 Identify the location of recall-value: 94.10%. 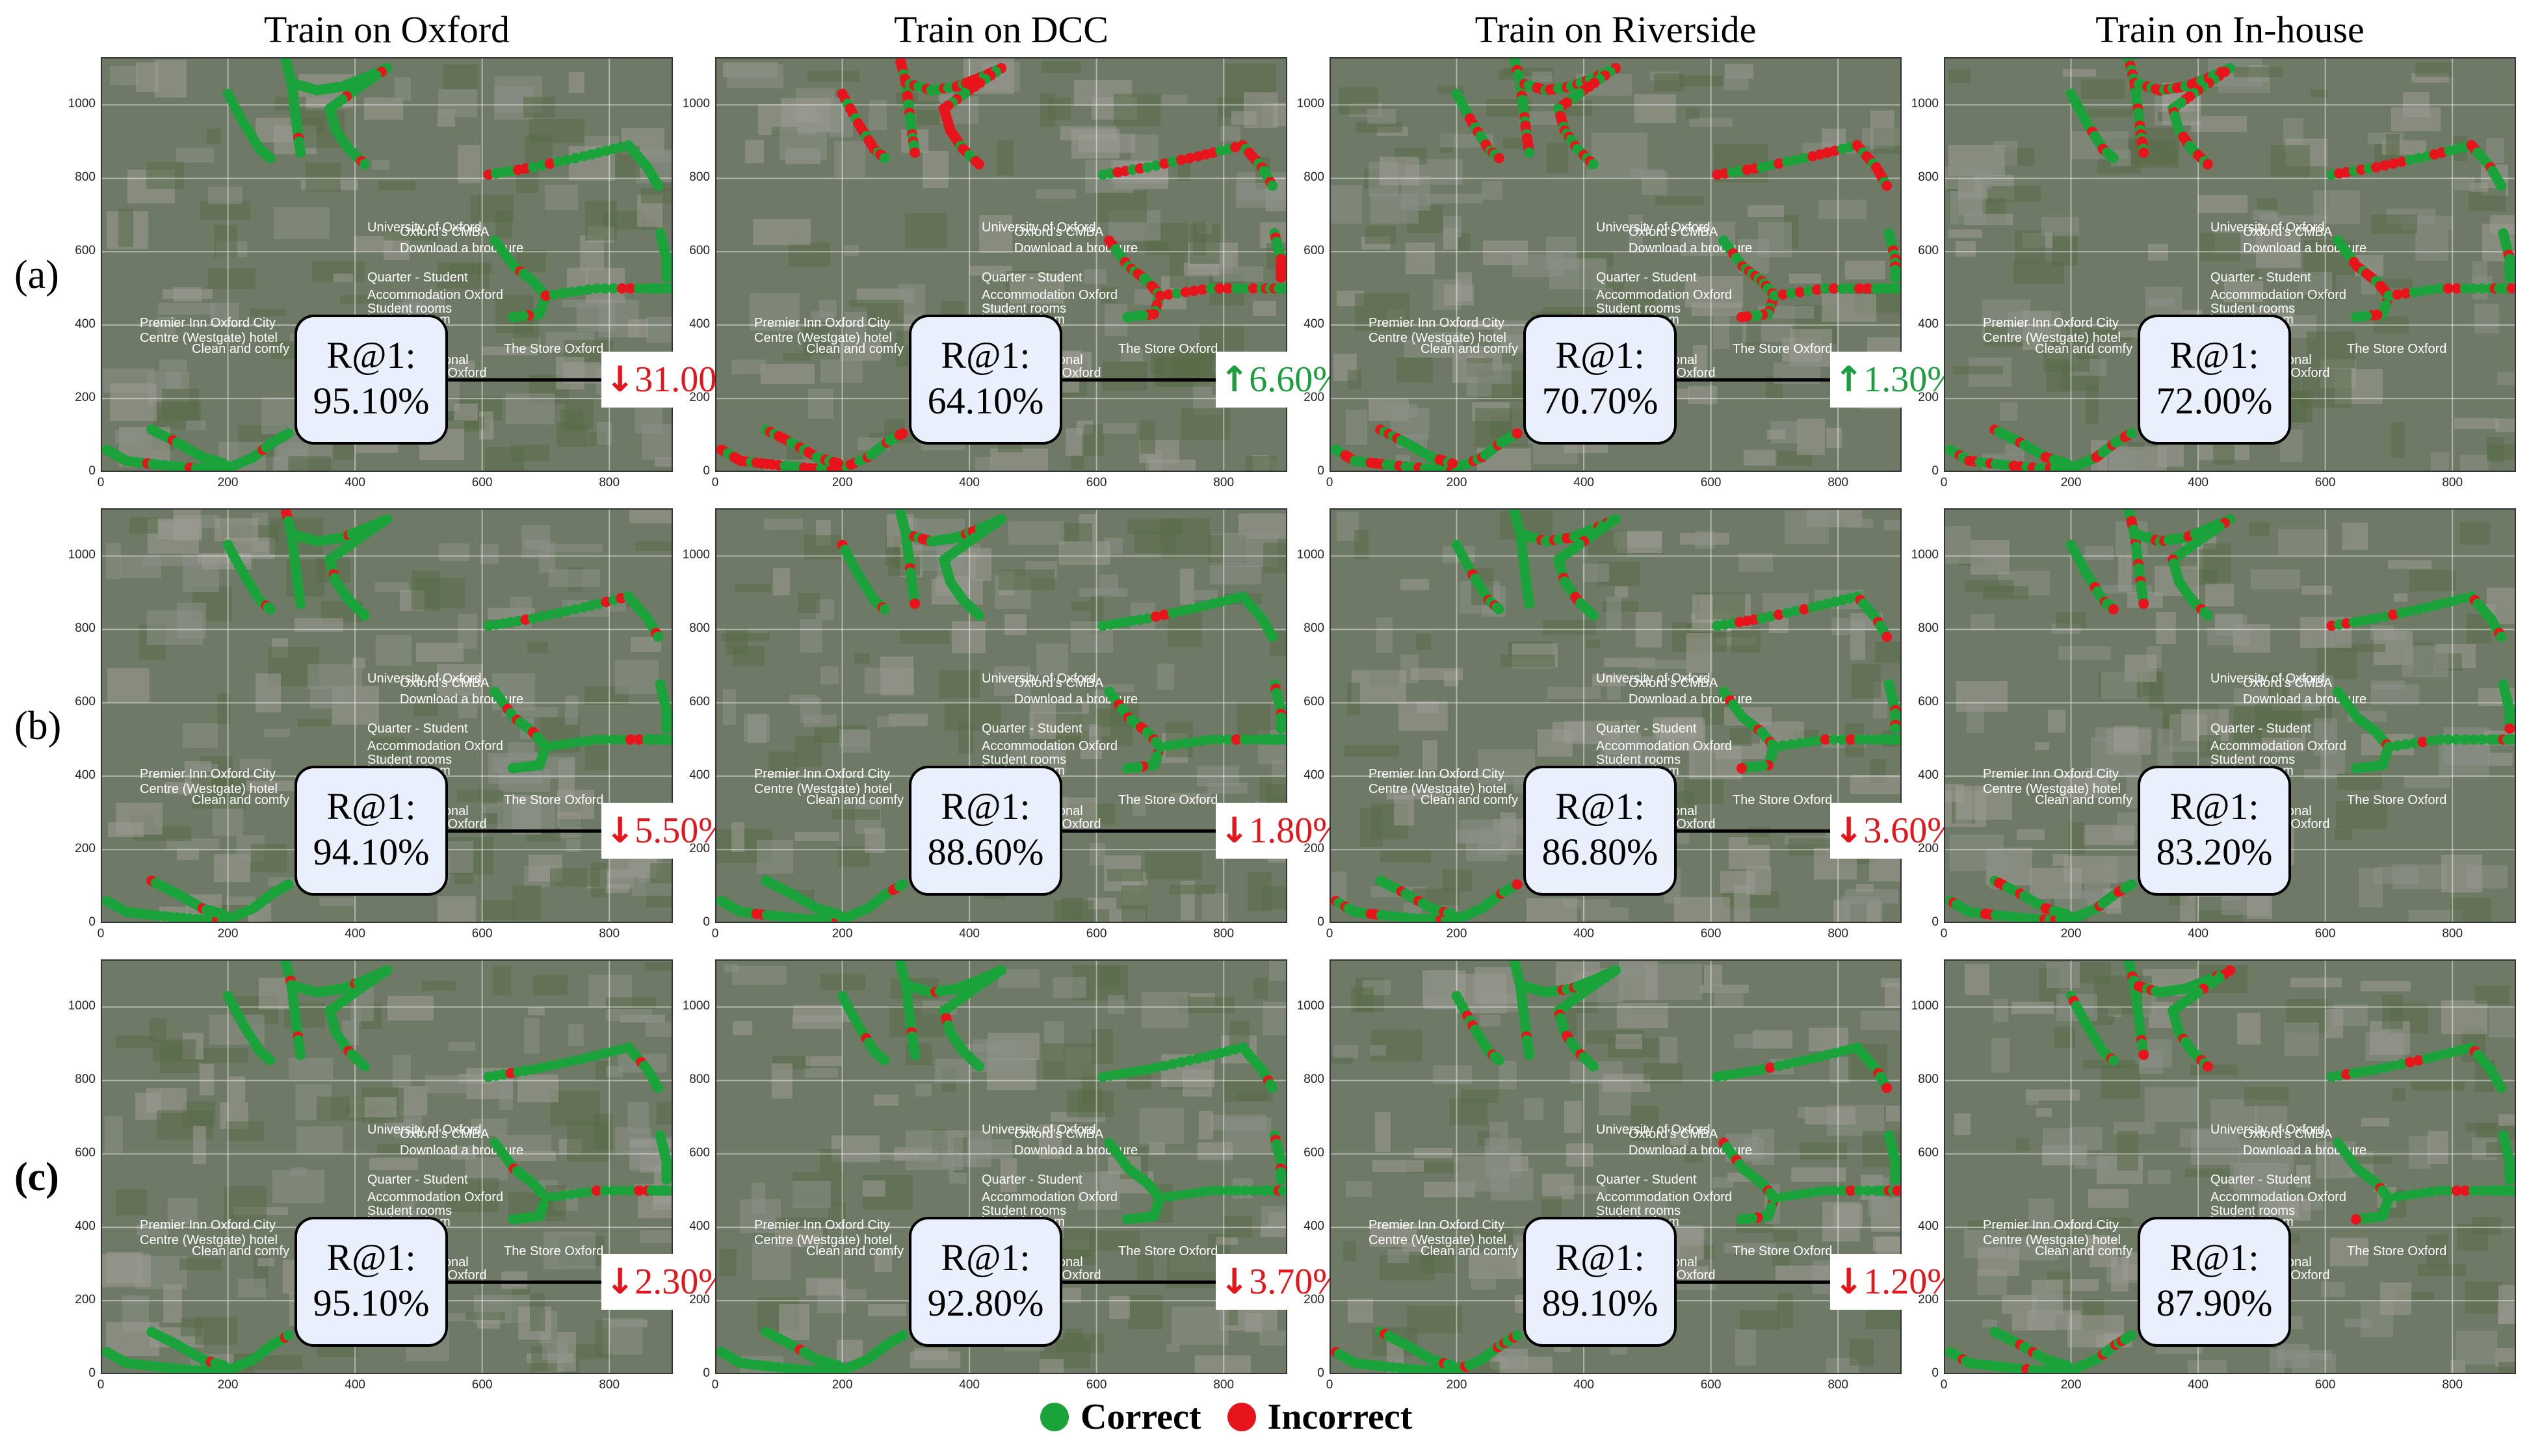
(371, 852).